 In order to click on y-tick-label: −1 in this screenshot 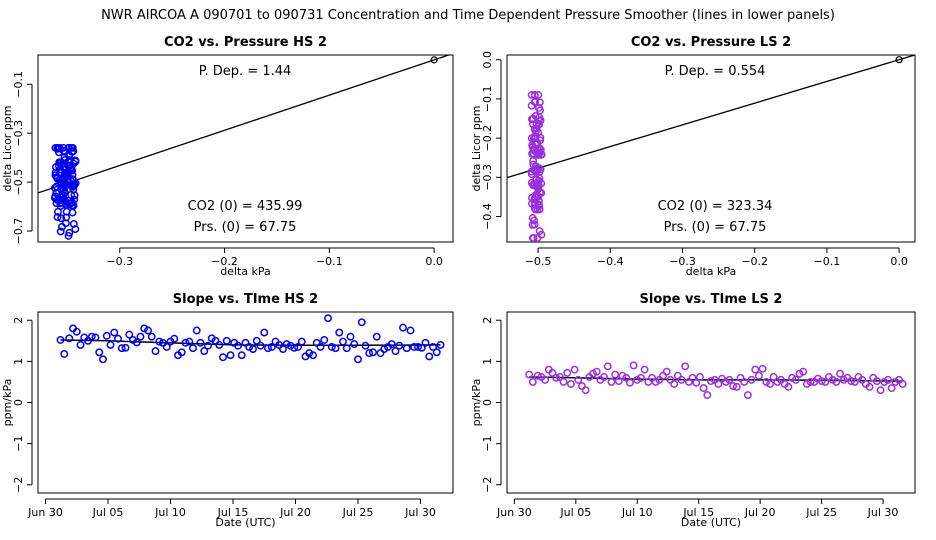, I will do `click(18, 444)`.